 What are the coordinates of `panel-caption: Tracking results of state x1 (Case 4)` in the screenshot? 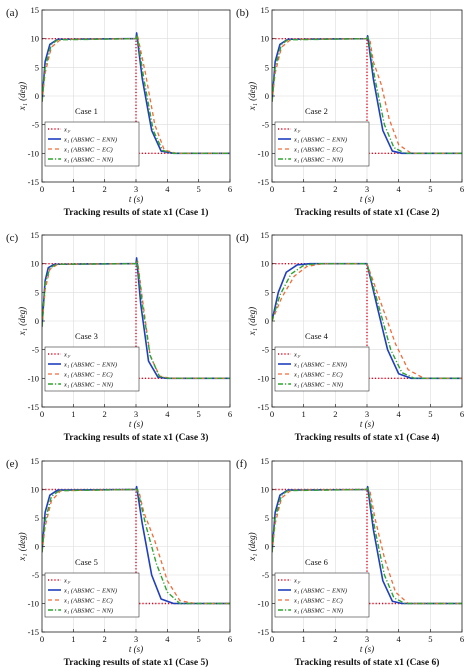 It's located at (367, 437).